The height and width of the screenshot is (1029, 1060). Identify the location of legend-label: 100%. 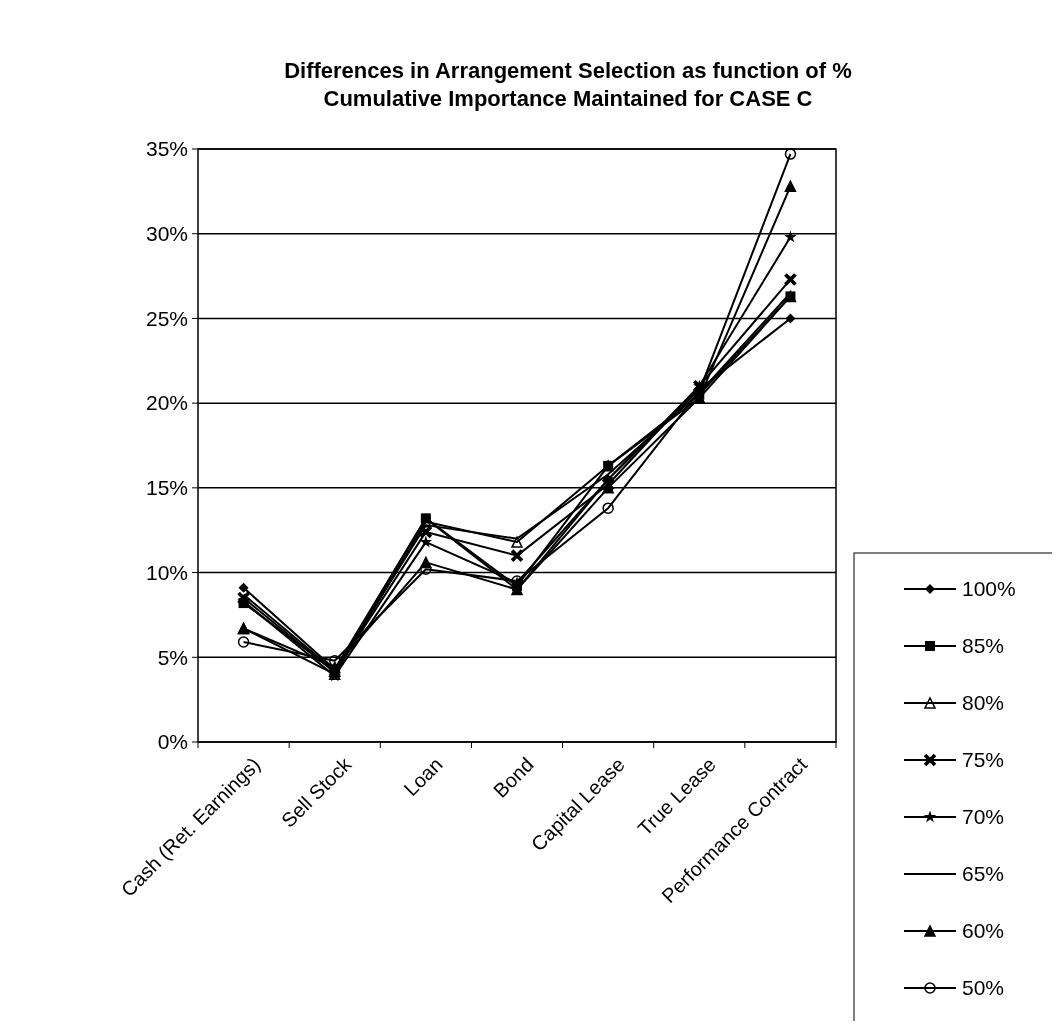
(989, 589).